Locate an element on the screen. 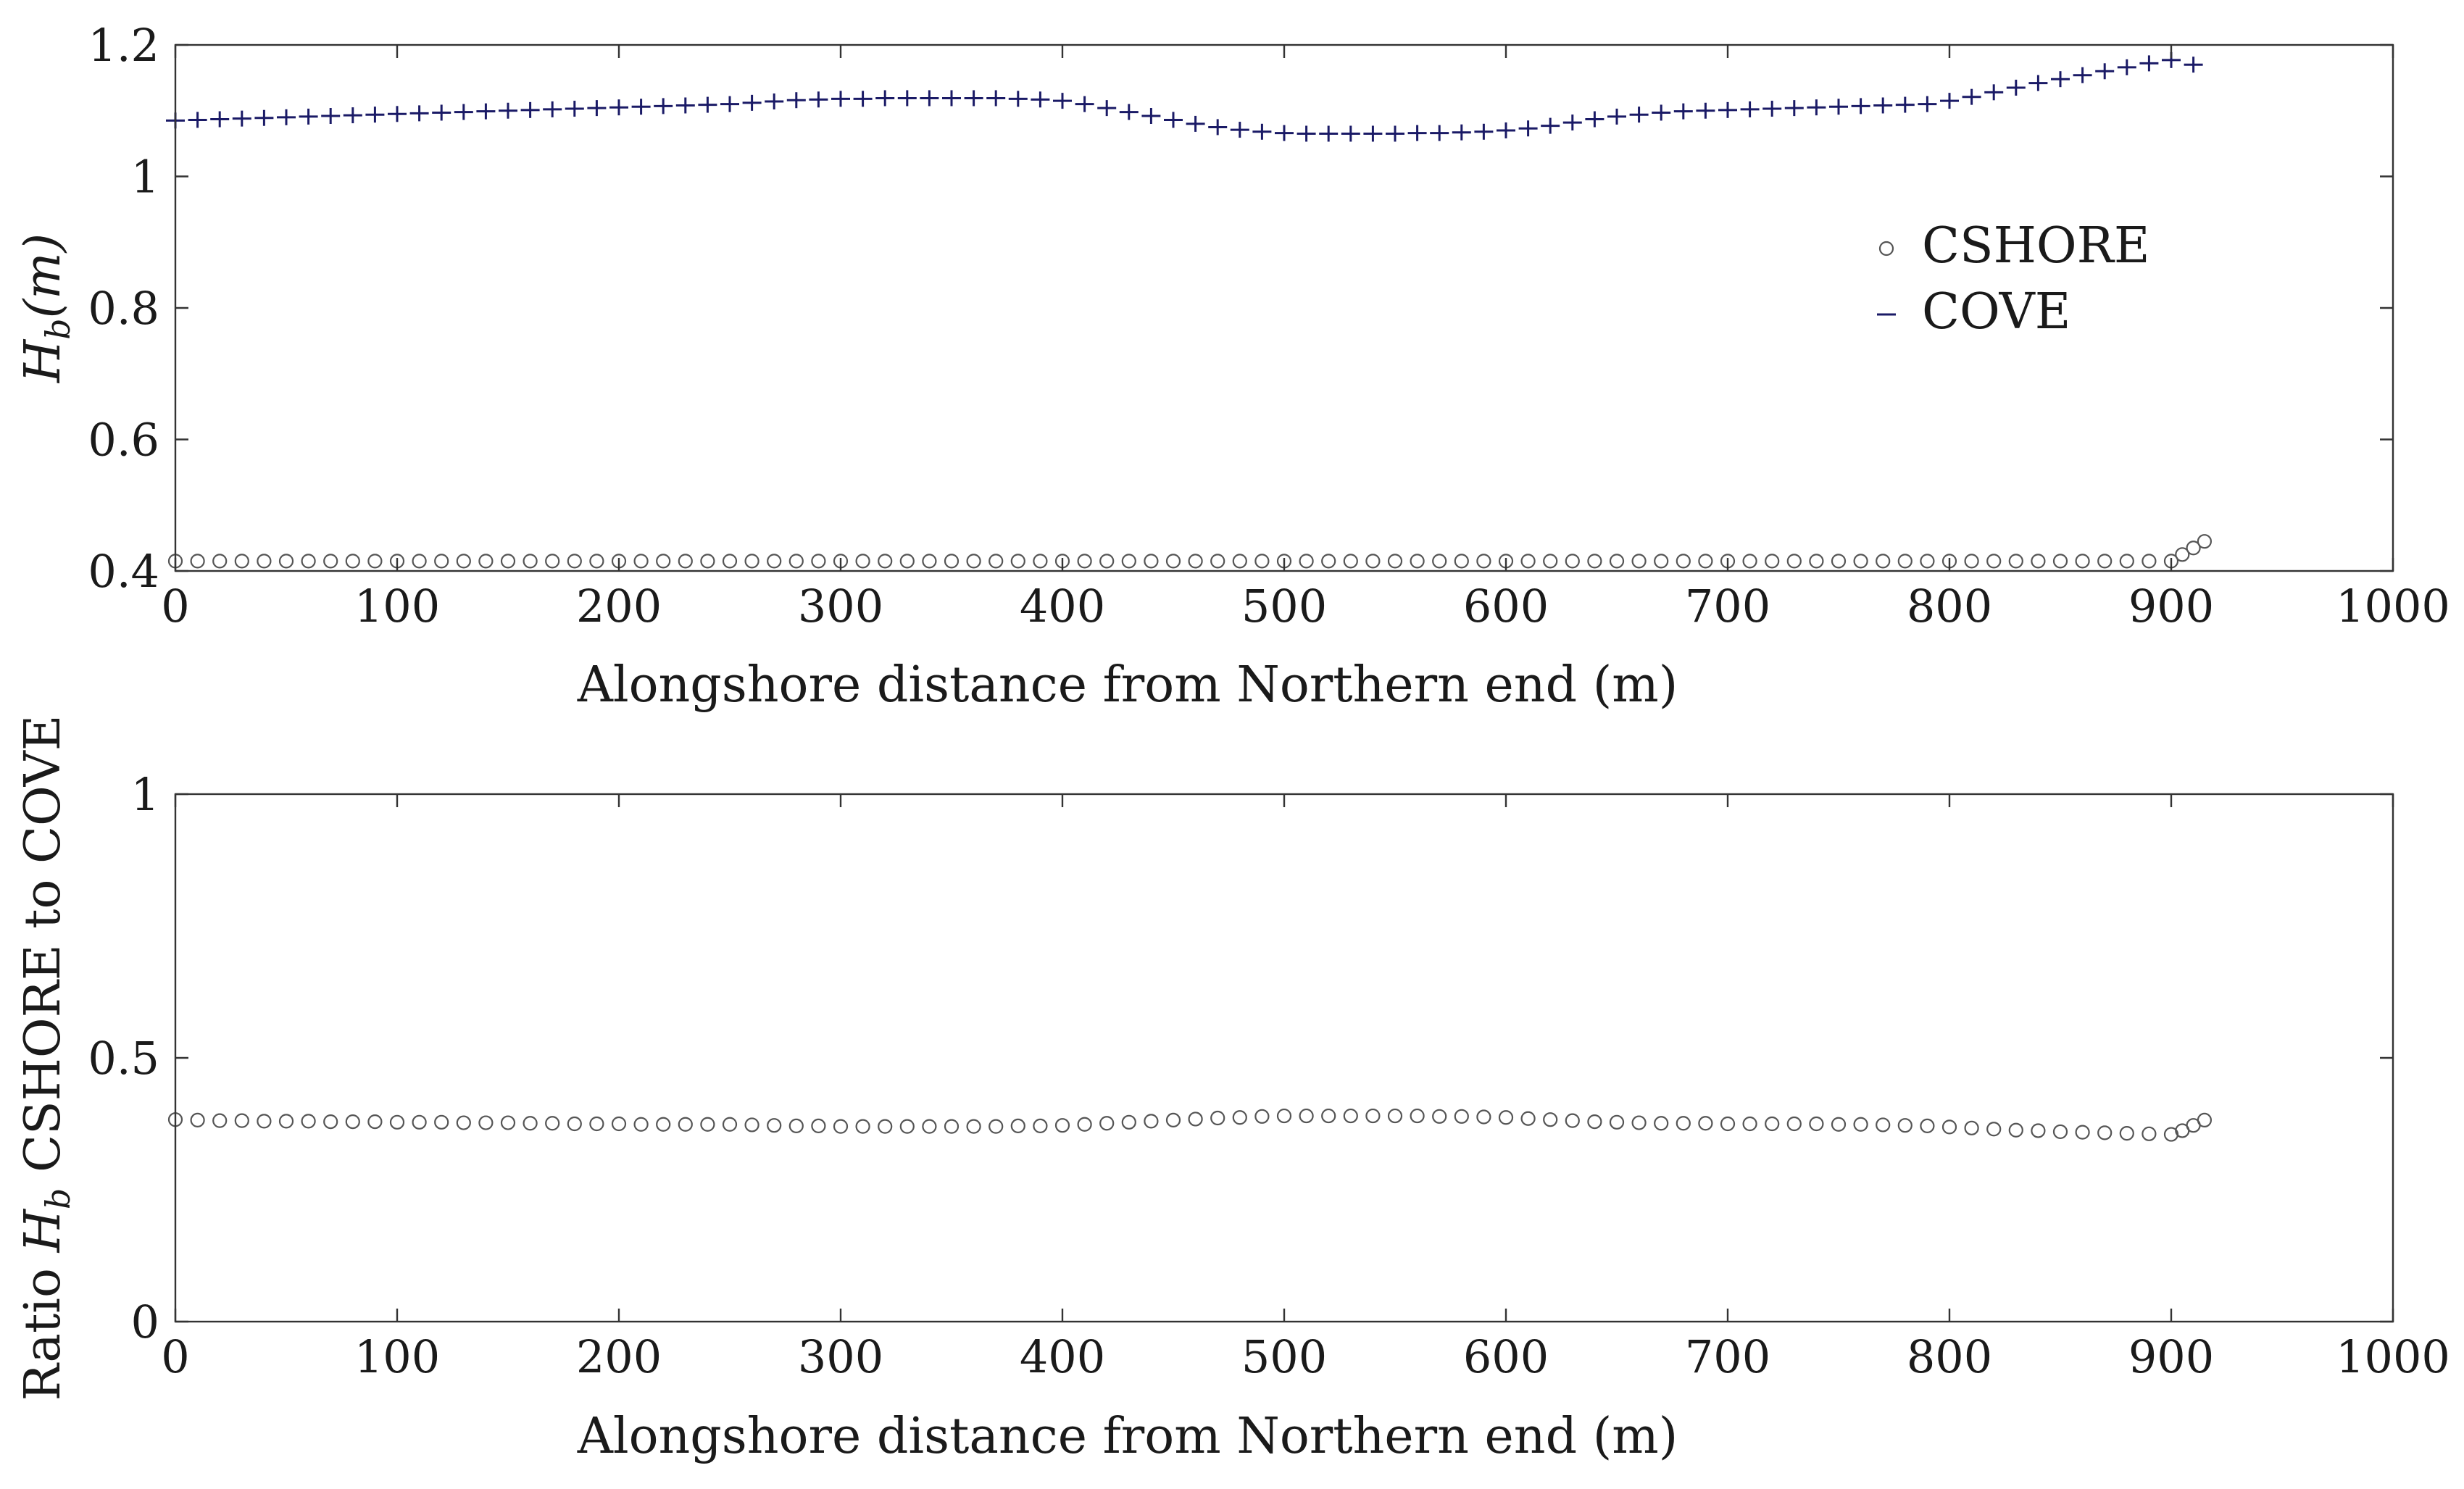  top-x-tick-label: 100 is located at coordinates (397, 606).